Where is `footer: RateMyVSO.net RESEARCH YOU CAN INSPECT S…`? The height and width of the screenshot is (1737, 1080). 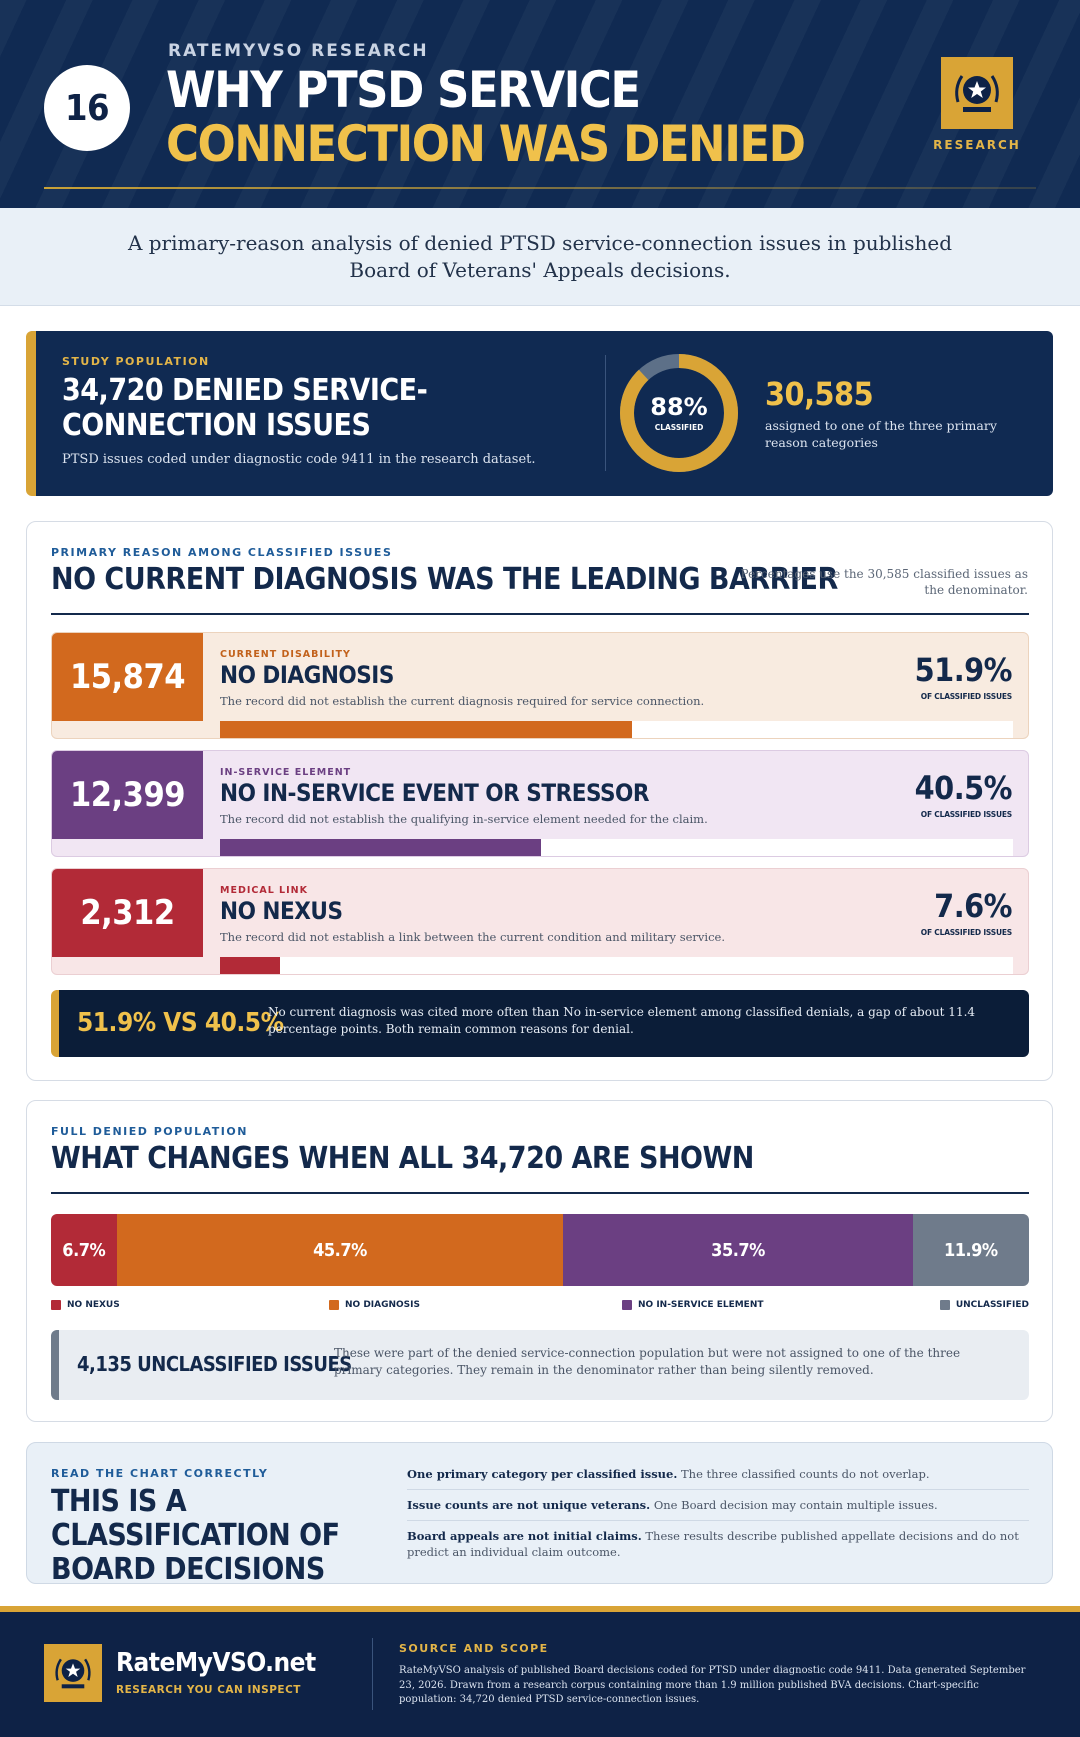
footer: RateMyVSO.net RESEARCH YOU CAN INSPECT S… is located at coordinates (540, 1674).